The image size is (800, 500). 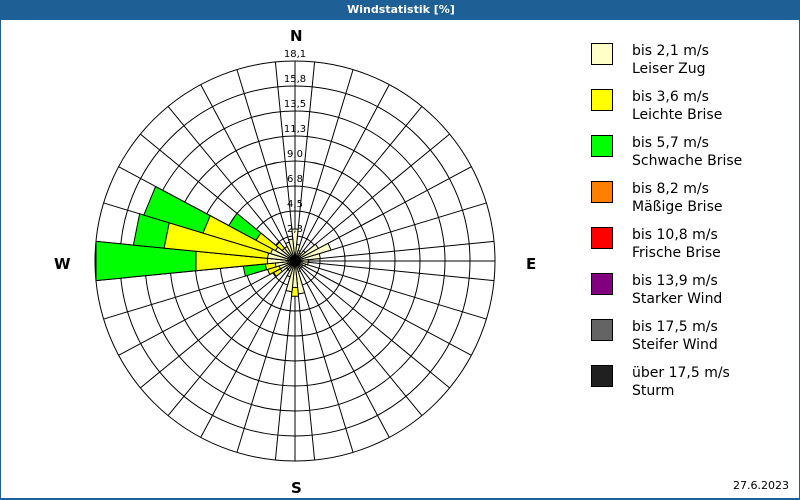 What do you see at coordinates (295, 204) in the screenshot?
I see `svg-text: 4,5` at bounding box center [295, 204].